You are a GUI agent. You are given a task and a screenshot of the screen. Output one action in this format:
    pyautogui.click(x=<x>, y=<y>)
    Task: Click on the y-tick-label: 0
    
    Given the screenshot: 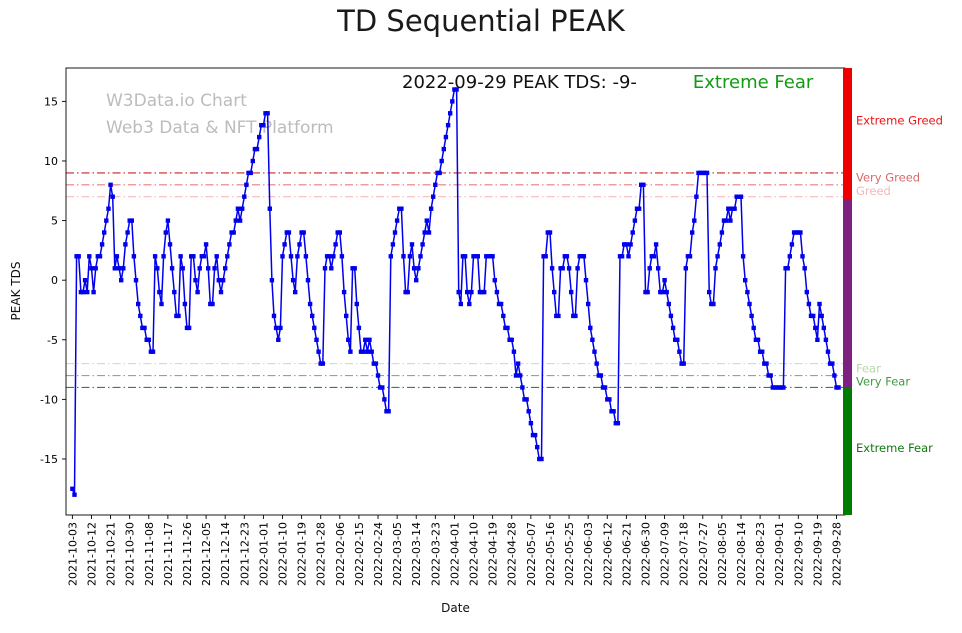 What is the action you would take?
    pyautogui.click(x=54, y=280)
    